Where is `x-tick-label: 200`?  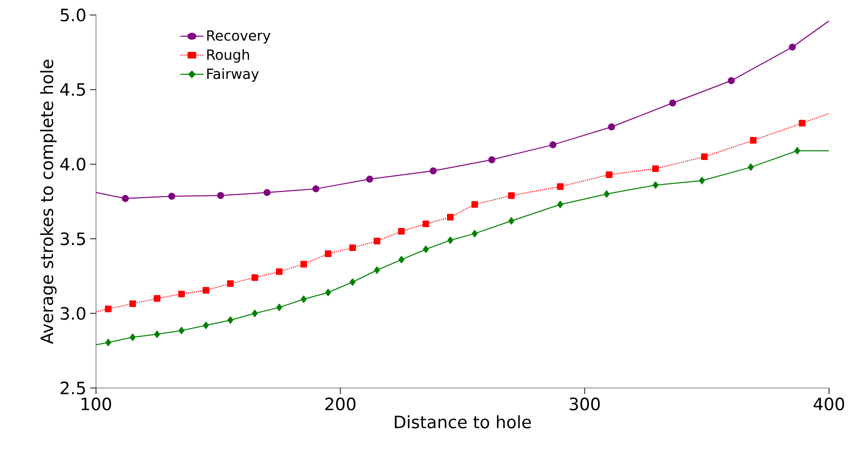
x-tick-label: 200 is located at coordinates (340, 404).